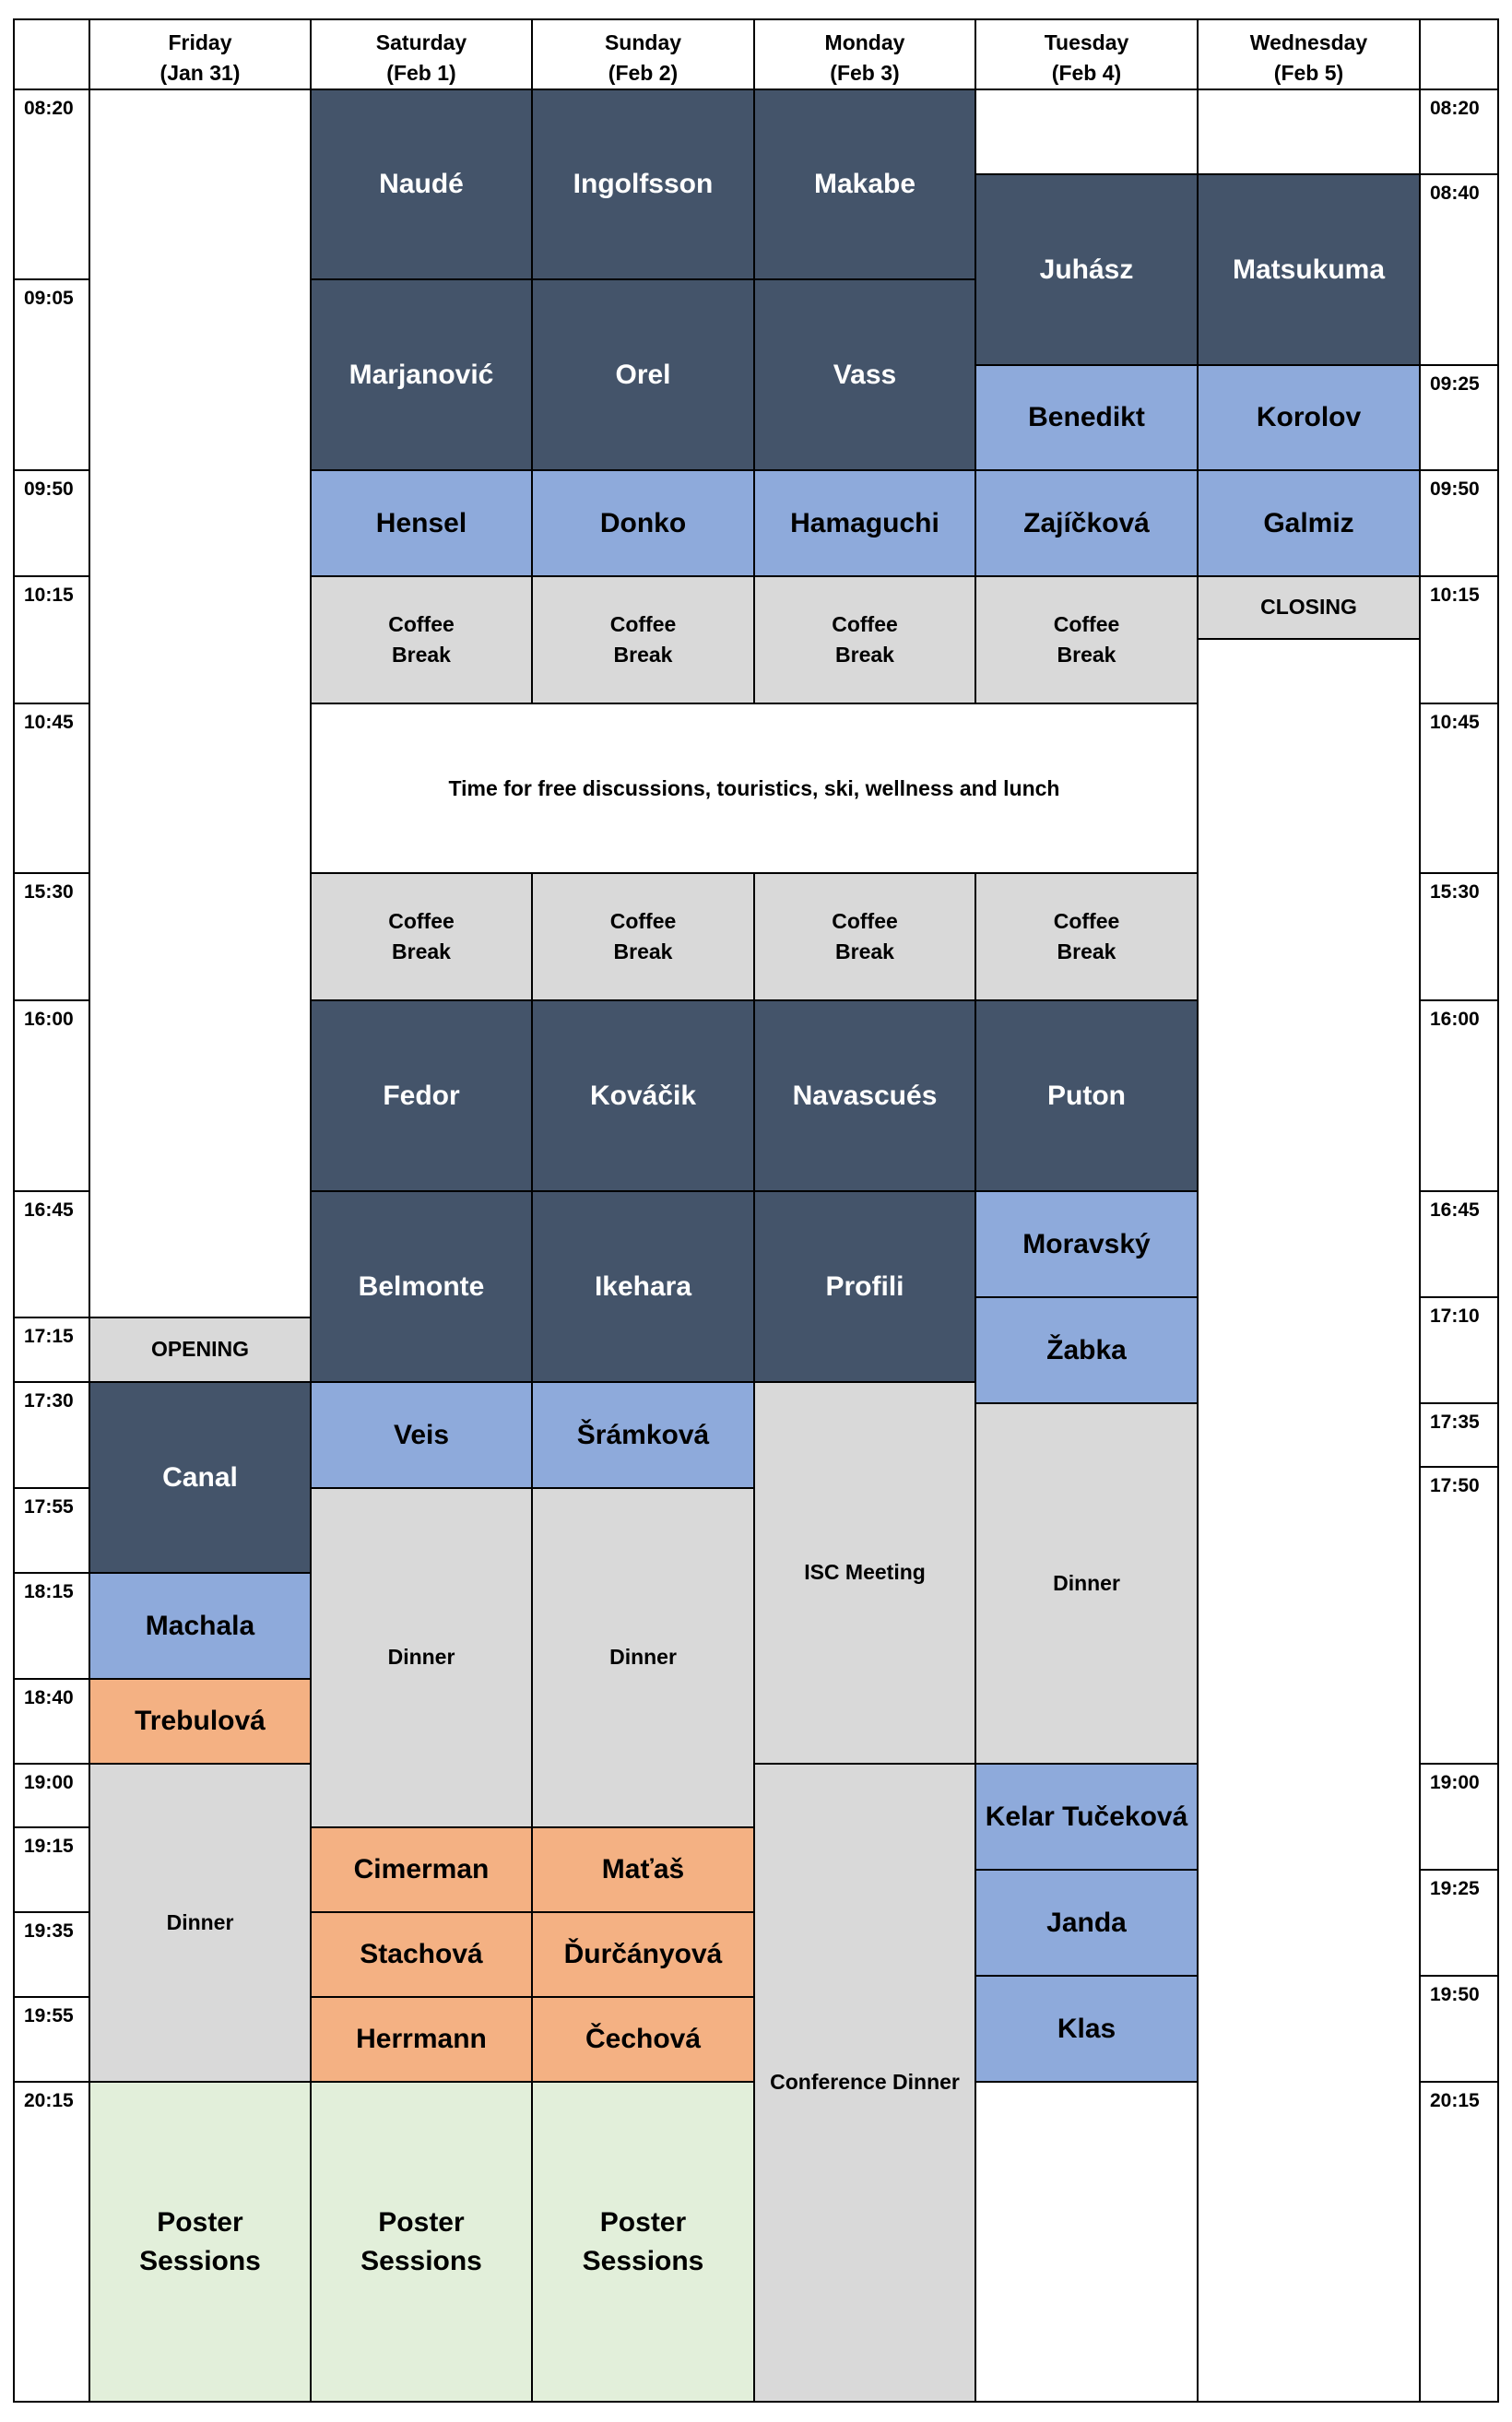  Describe the element at coordinates (1459, 639) in the screenshot. I see `right-time-slot: 10:15` at that location.